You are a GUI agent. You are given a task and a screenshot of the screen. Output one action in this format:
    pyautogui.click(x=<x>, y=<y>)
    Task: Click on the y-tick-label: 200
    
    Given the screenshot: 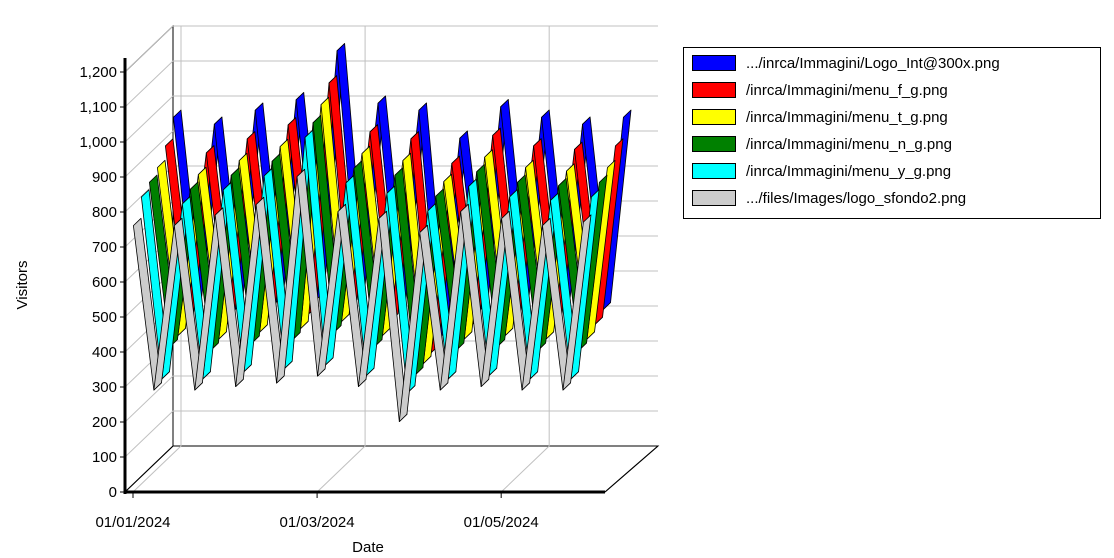 What is the action you would take?
    pyautogui.click(x=104, y=422)
    